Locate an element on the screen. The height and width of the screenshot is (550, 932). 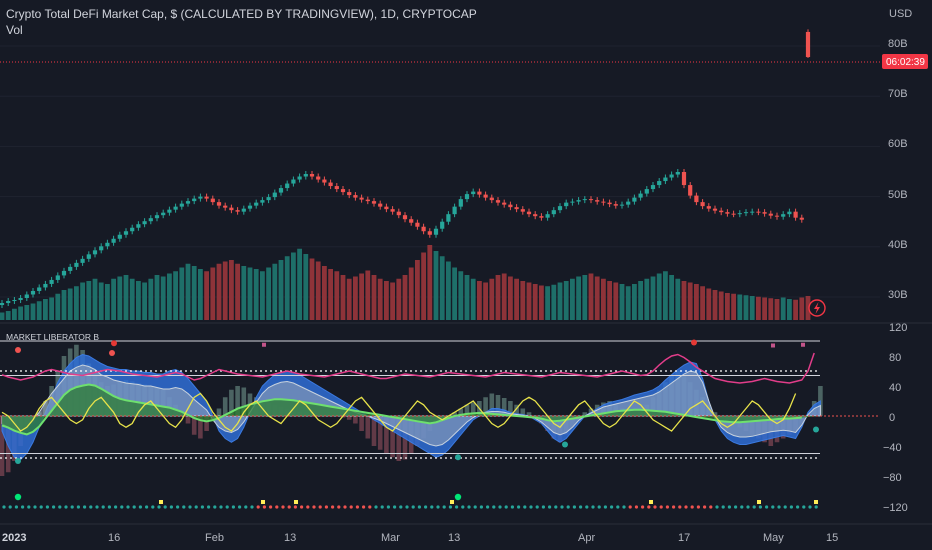
time-label-2023: 2023 is located at coordinates (14, 538).